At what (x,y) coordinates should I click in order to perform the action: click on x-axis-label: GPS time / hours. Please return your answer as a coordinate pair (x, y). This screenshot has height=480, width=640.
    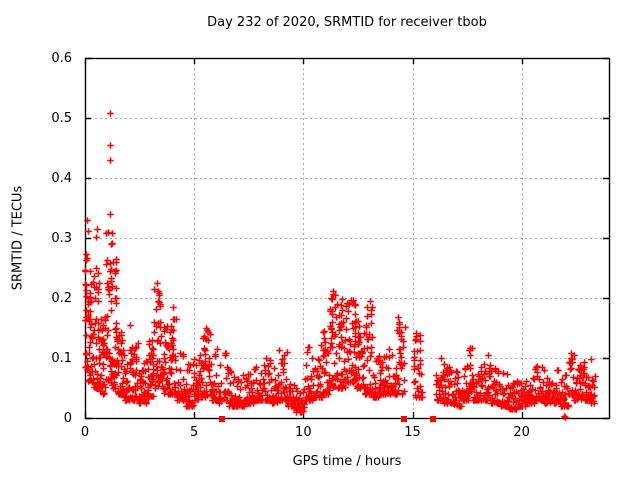
    Looking at the image, I should click on (347, 461).